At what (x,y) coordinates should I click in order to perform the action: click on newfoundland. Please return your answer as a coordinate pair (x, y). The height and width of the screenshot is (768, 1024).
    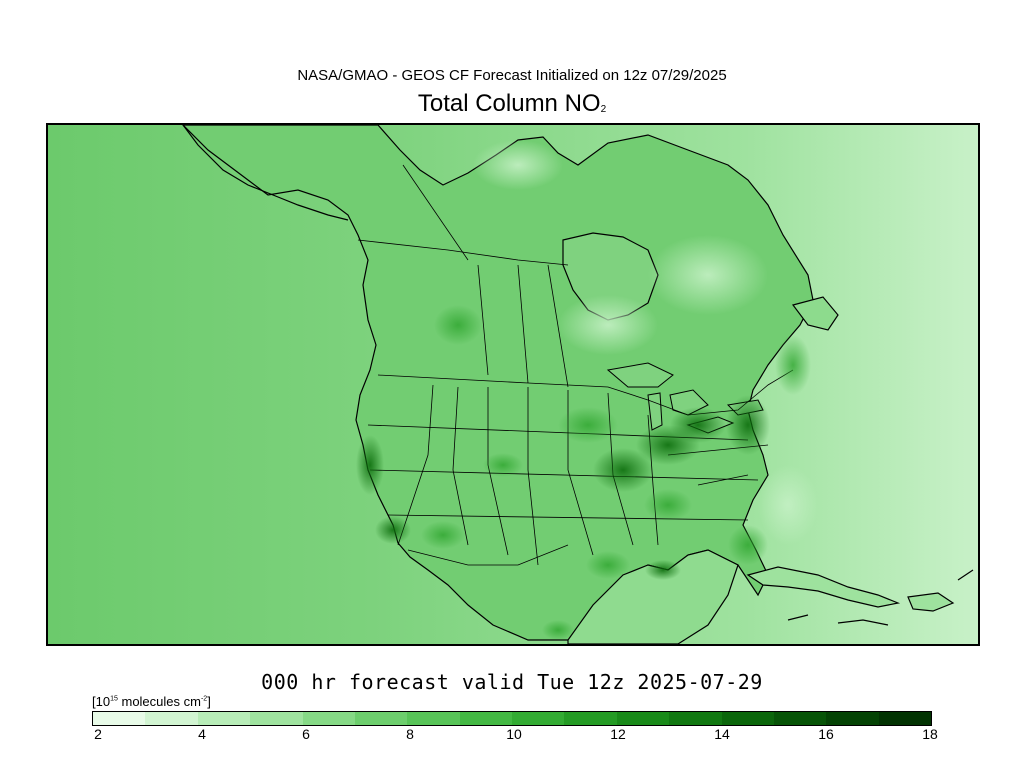
    Looking at the image, I should click on (815, 313).